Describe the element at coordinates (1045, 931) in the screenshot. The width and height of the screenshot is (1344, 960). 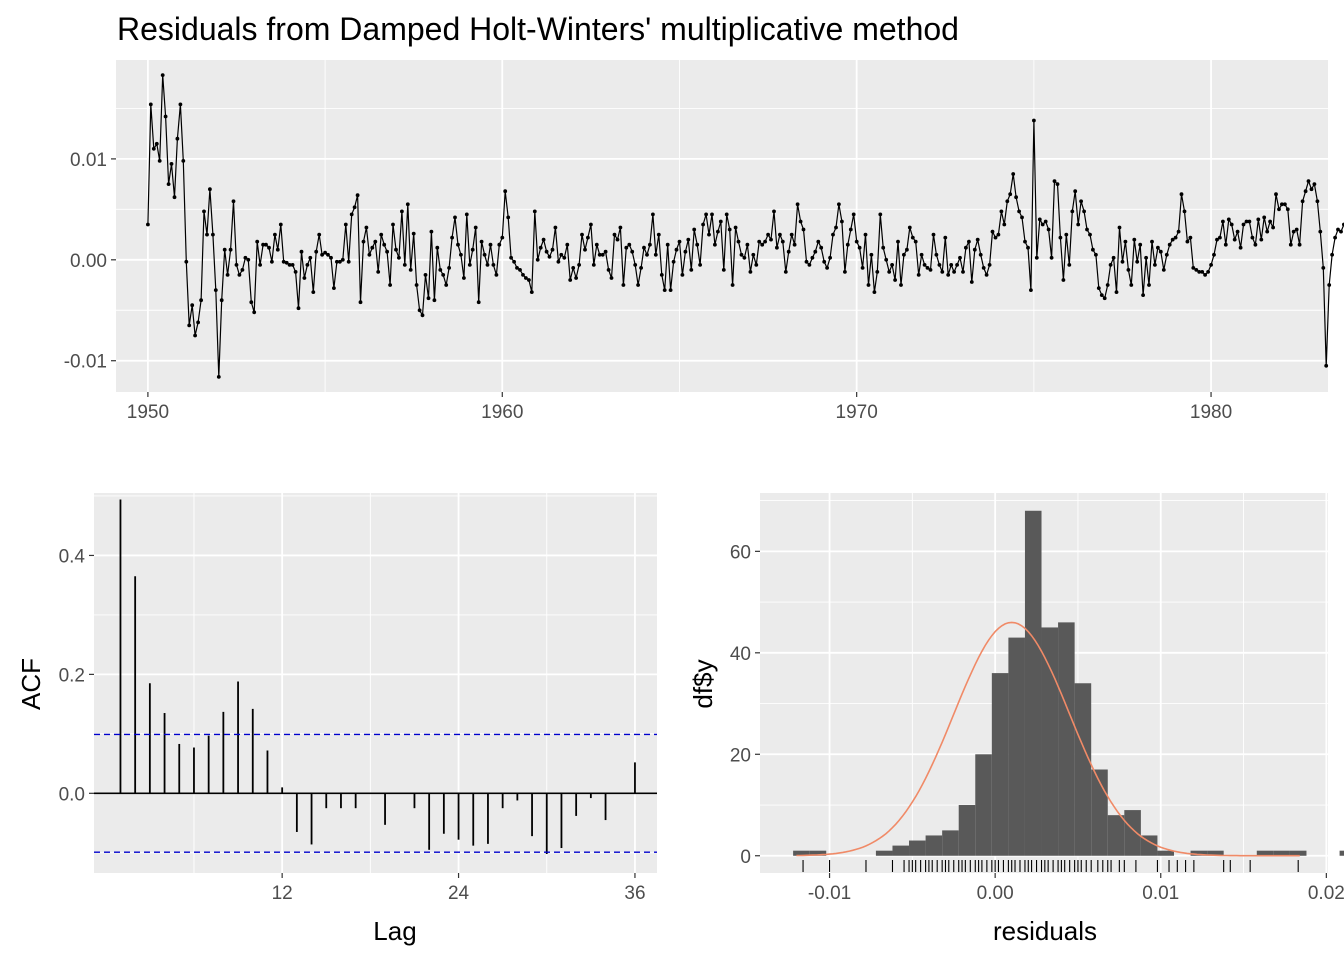
I see `histogram-x-axis-label: residuals` at that location.